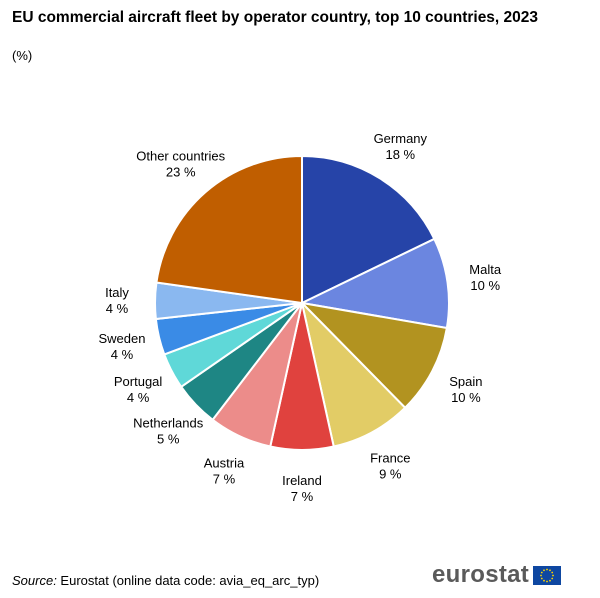  I want to click on slice-label-spain: Spain 10 %, so click(465, 389).